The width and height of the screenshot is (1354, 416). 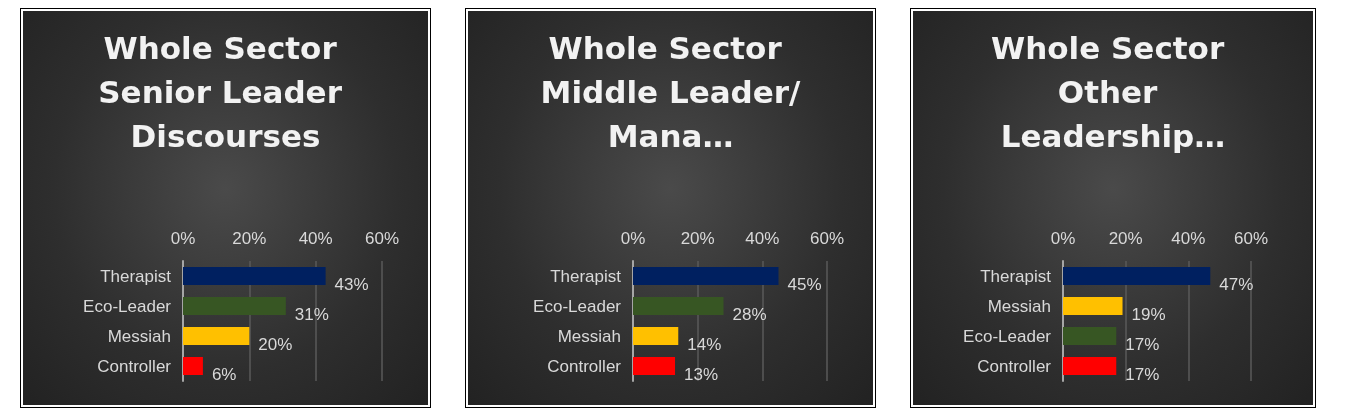 What do you see at coordinates (351, 284) in the screenshot?
I see `data-label: 43%` at bounding box center [351, 284].